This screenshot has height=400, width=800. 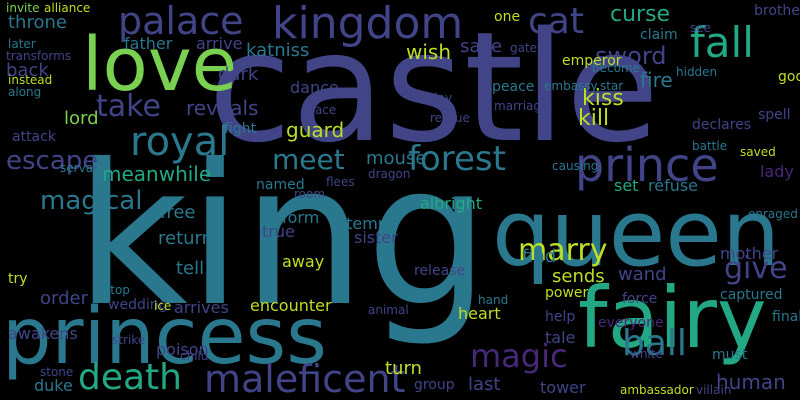 I want to click on word: forest, so click(x=457, y=159).